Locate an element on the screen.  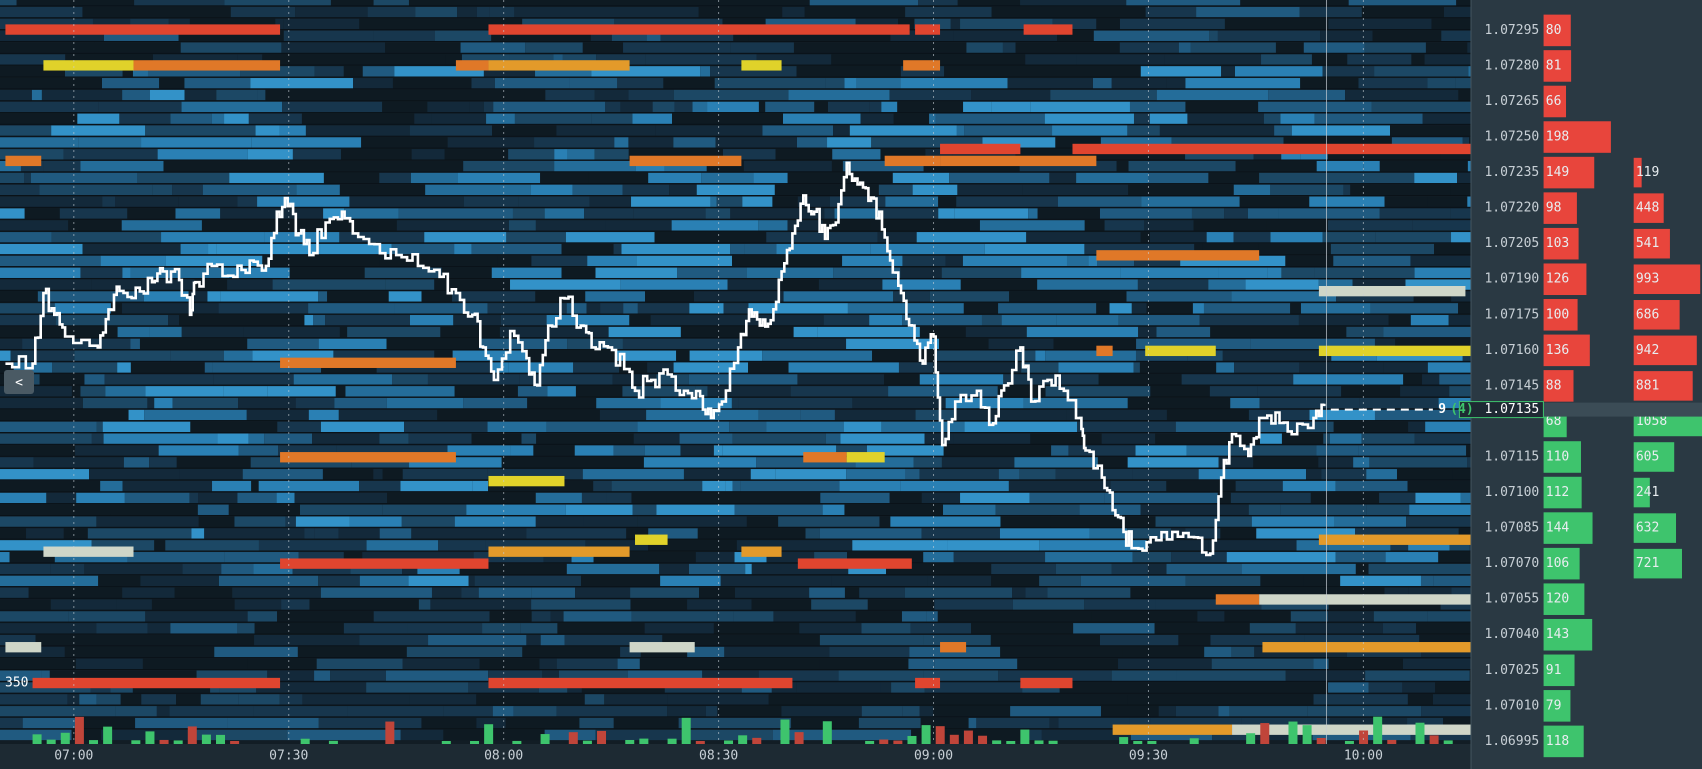
collapse-button: < is located at coordinates (19, 382).